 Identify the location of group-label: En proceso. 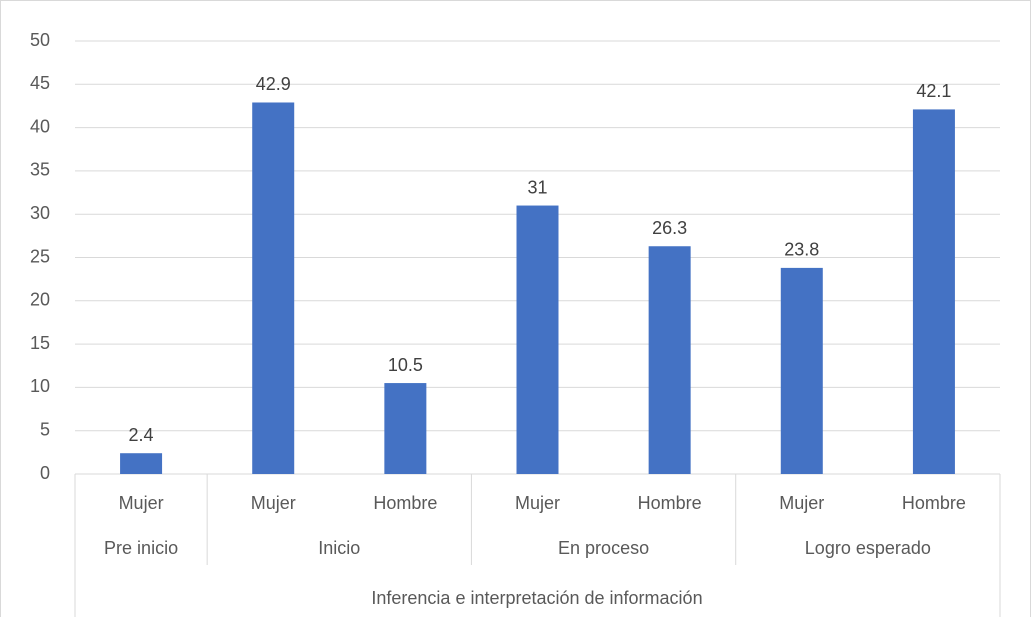
(603, 548).